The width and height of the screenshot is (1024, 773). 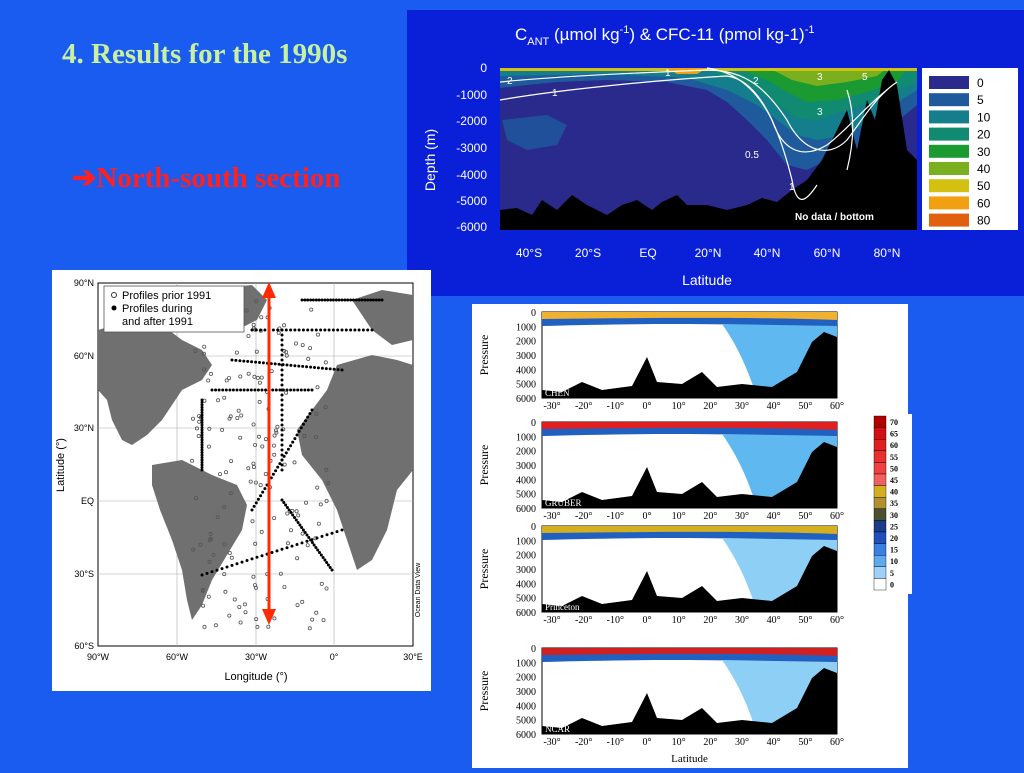 What do you see at coordinates (255, 677) in the screenshot?
I see `map-lon-axis-label: Longitude (°)` at bounding box center [255, 677].